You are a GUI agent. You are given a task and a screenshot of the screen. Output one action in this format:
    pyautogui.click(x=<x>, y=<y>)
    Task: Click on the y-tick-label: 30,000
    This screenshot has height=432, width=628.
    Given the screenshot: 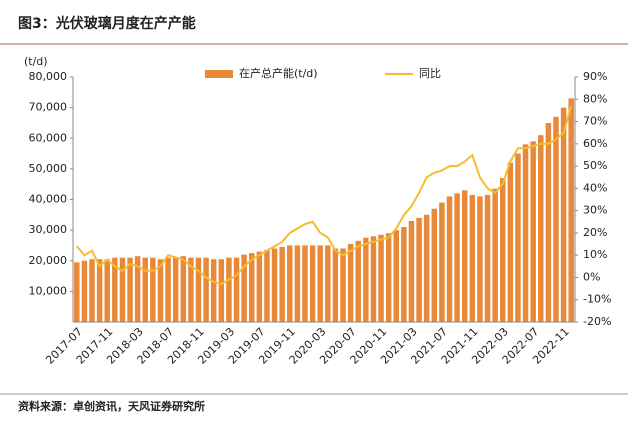 What is the action you would take?
    pyautogui.click(x=48, y=229)
    